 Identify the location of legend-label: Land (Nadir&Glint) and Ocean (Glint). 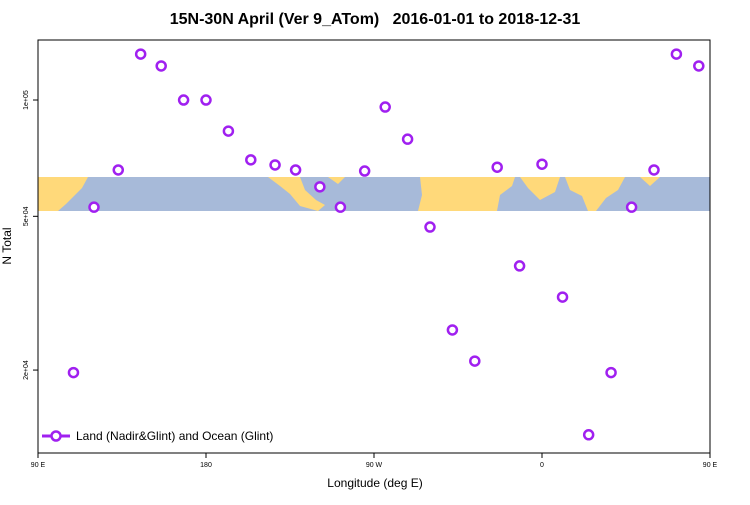
(174, 436).